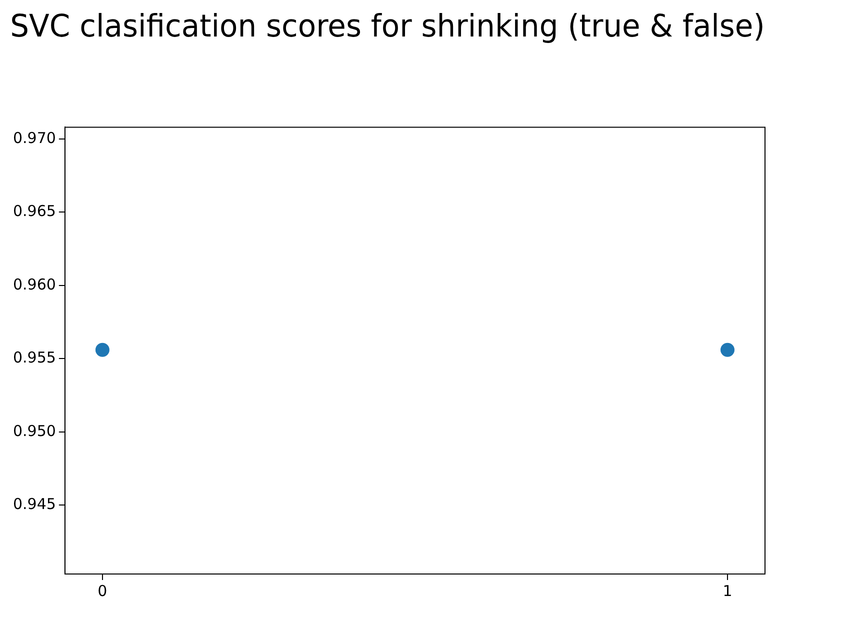  I want to click on x-tick-label: 1, so click(727, 591).